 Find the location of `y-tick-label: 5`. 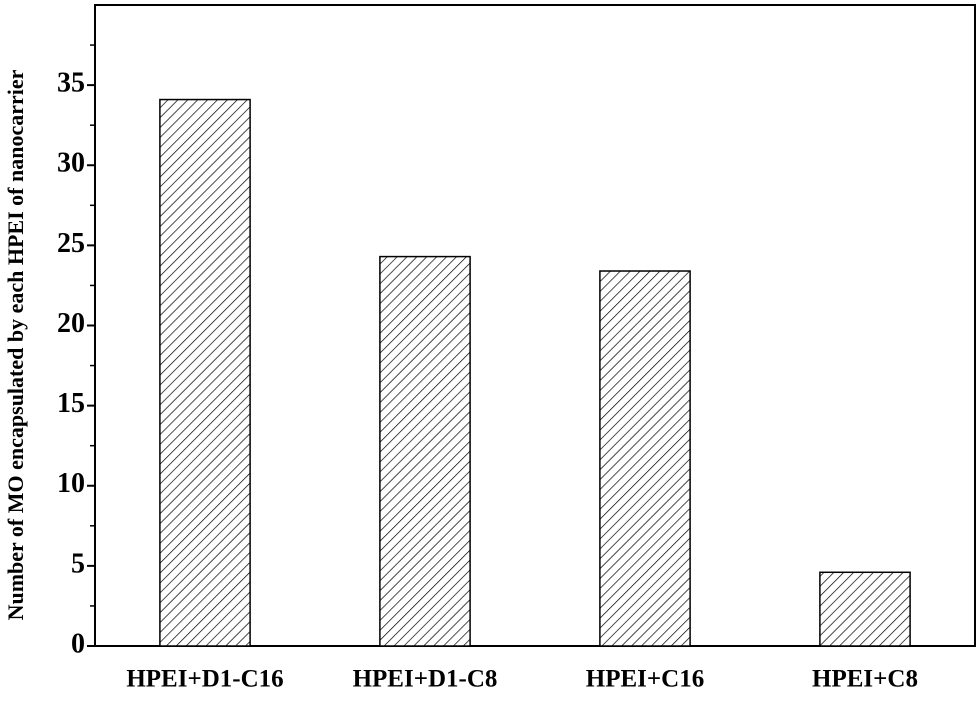

y-tick-label: 5 is located at coordinates (78, 563).